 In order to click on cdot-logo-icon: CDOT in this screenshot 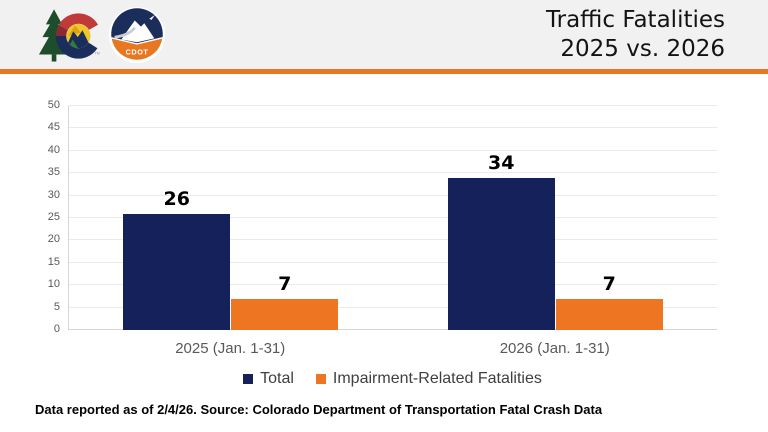, I will do `click(137, 35)`.